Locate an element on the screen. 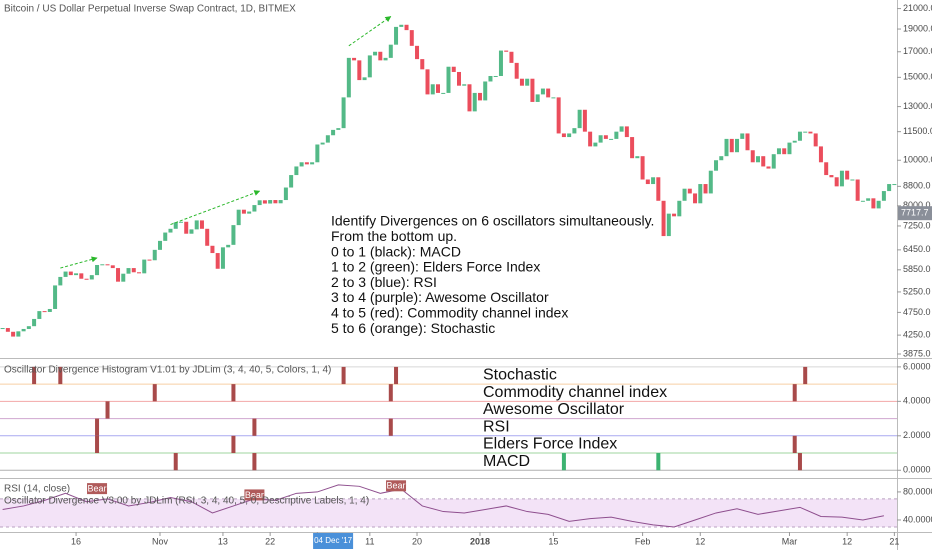  annotation-line: 5 to 6 (orange): Stochastic is located at coordinates (413, 328).